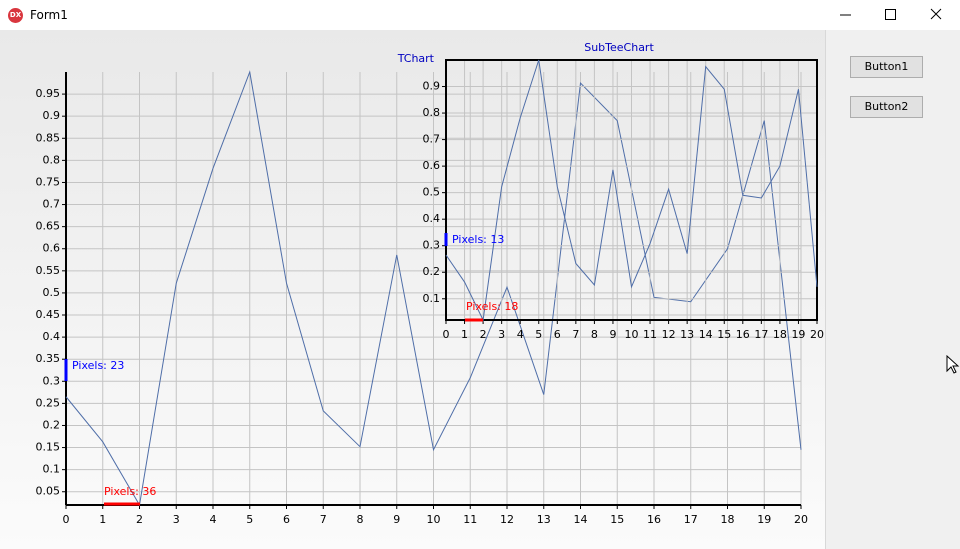  I want to click on title-bar: DX Form1, so click(480, 15).